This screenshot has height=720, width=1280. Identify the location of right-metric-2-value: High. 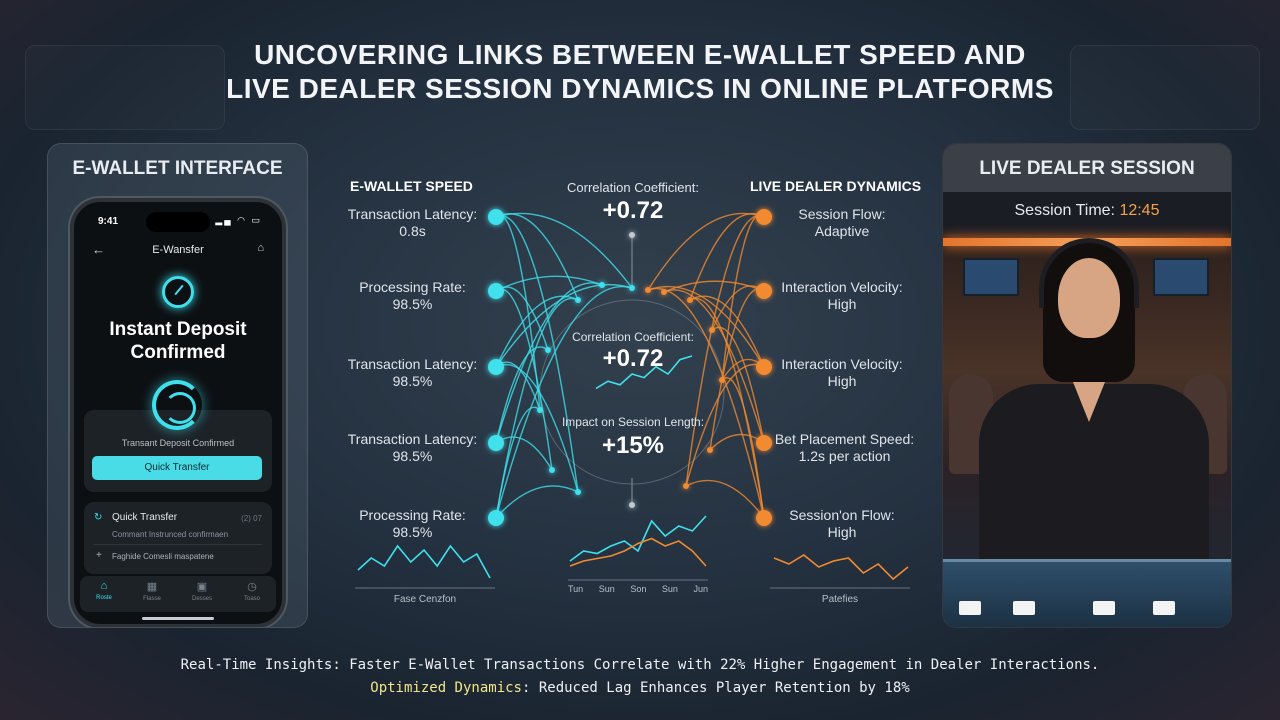
(842, 304).